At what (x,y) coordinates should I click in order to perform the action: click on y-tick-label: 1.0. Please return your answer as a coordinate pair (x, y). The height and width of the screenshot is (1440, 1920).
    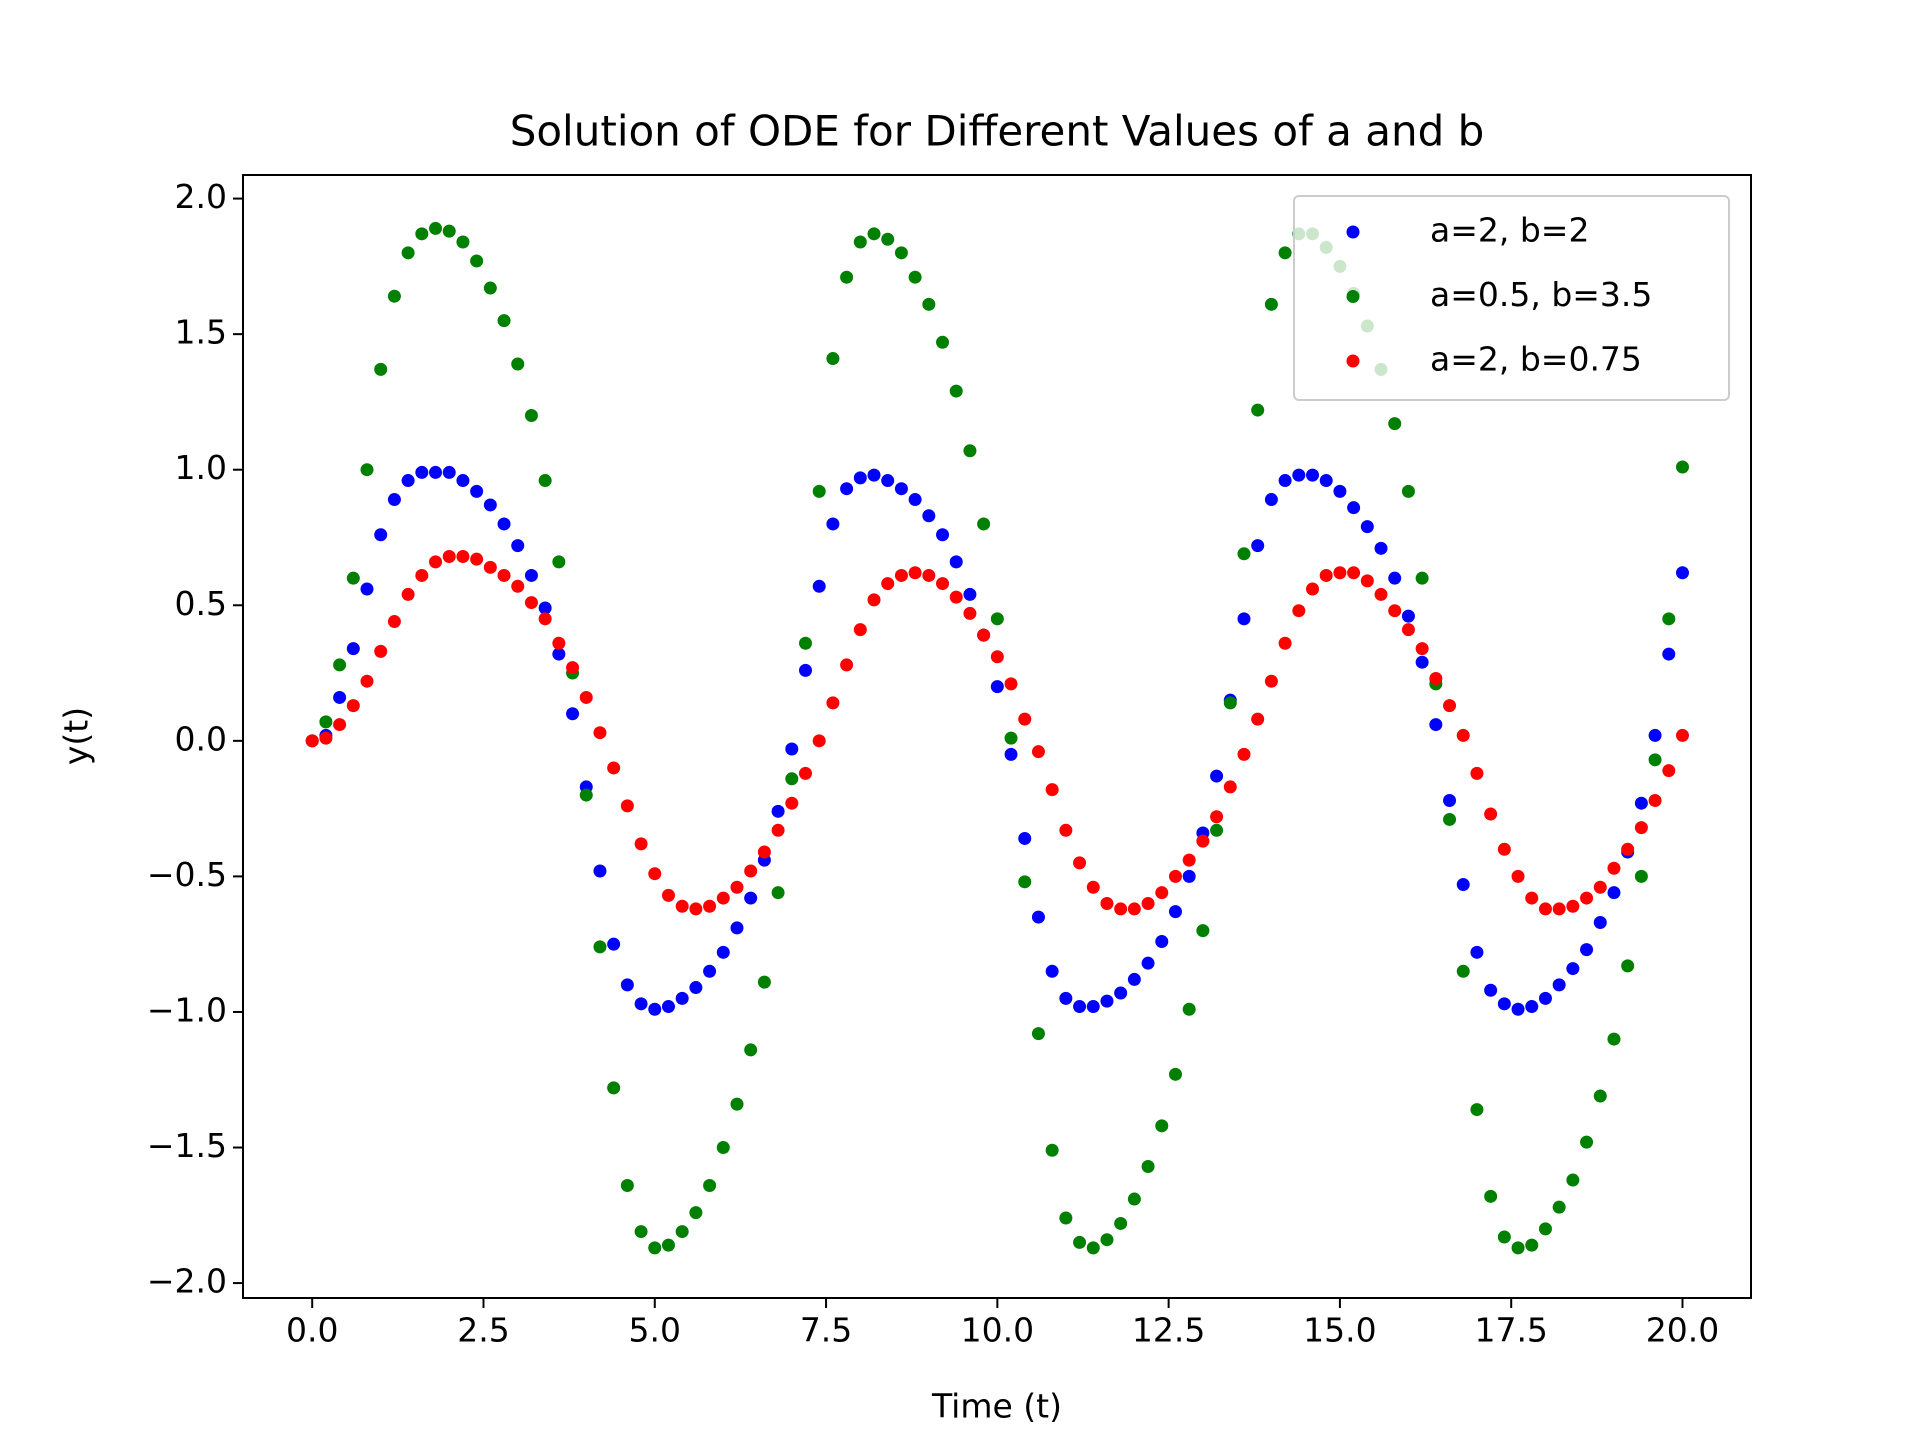
    Looking at the image, I should click on (201, 467).